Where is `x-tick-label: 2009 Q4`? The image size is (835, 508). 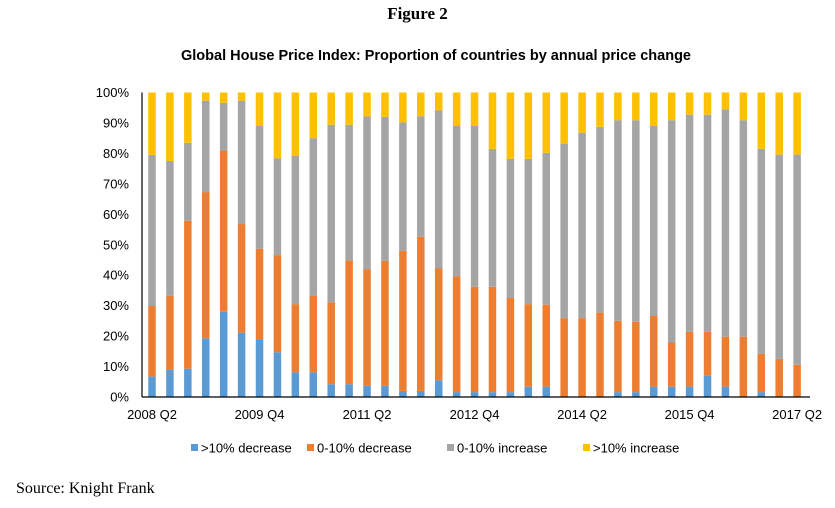
x-tick-label: 2009 Q4 is located at coordinates (260, 414).